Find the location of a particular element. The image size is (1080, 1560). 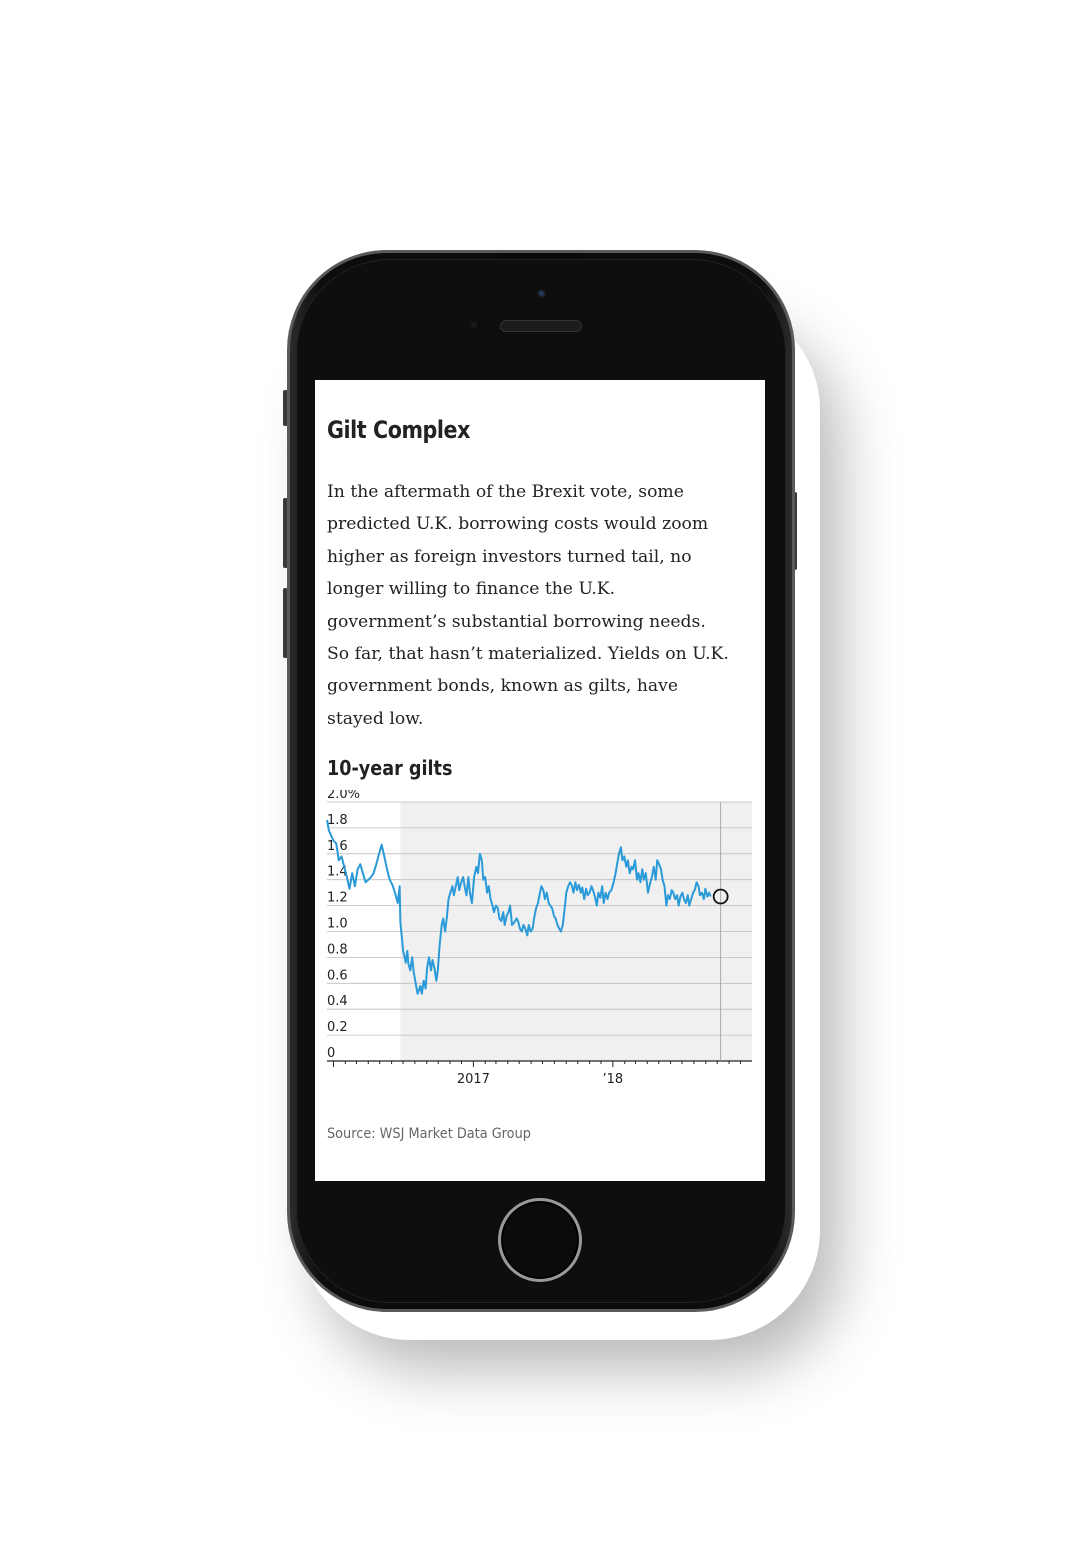

y-tick-label: 1.2 is located at coordinates (337, 898).